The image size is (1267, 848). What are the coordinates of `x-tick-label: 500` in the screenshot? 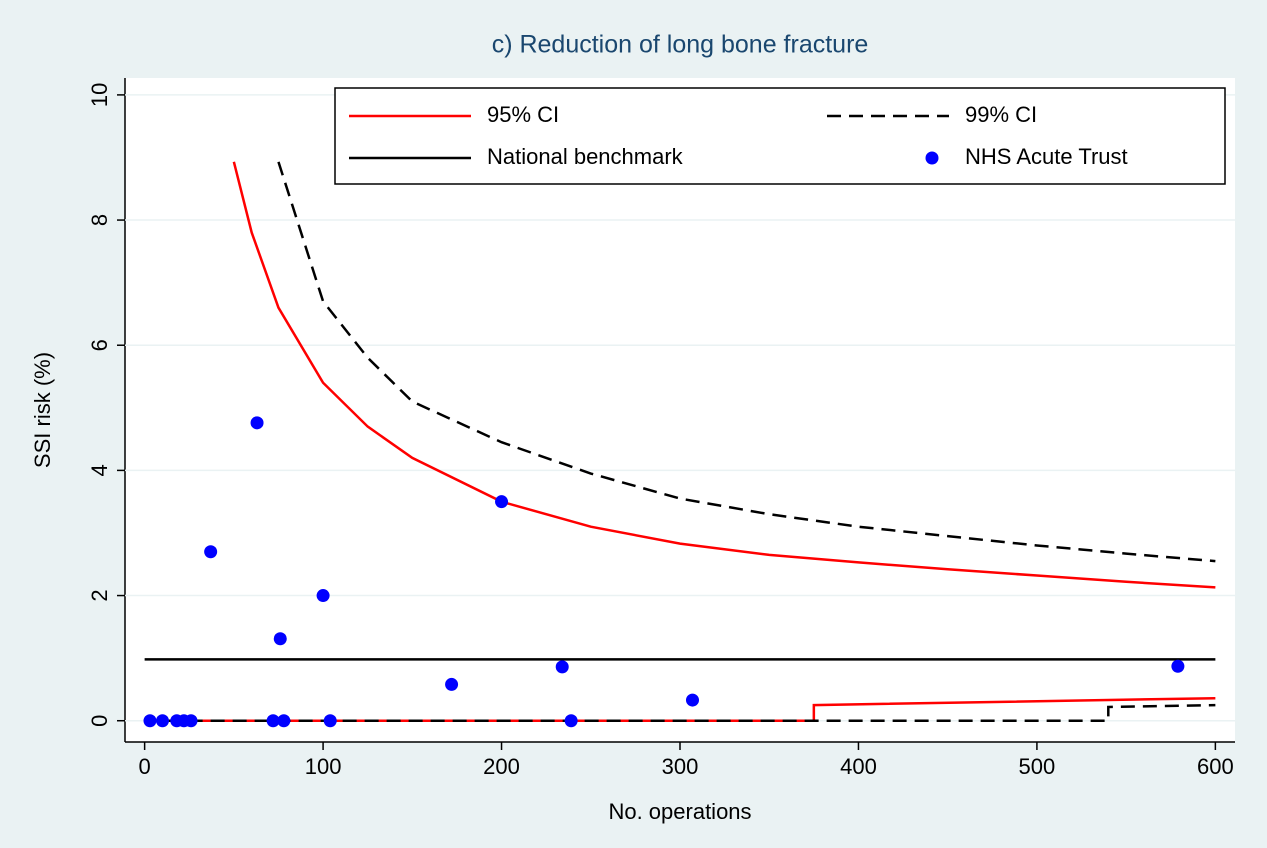 It's located at (1037, 766).